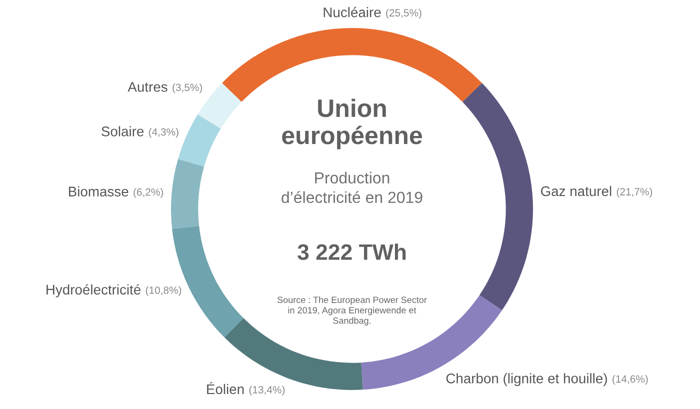 The width and height of the screenshot is (700, 409). I want to click on slice-label: Biomasse, so click(98, 191).